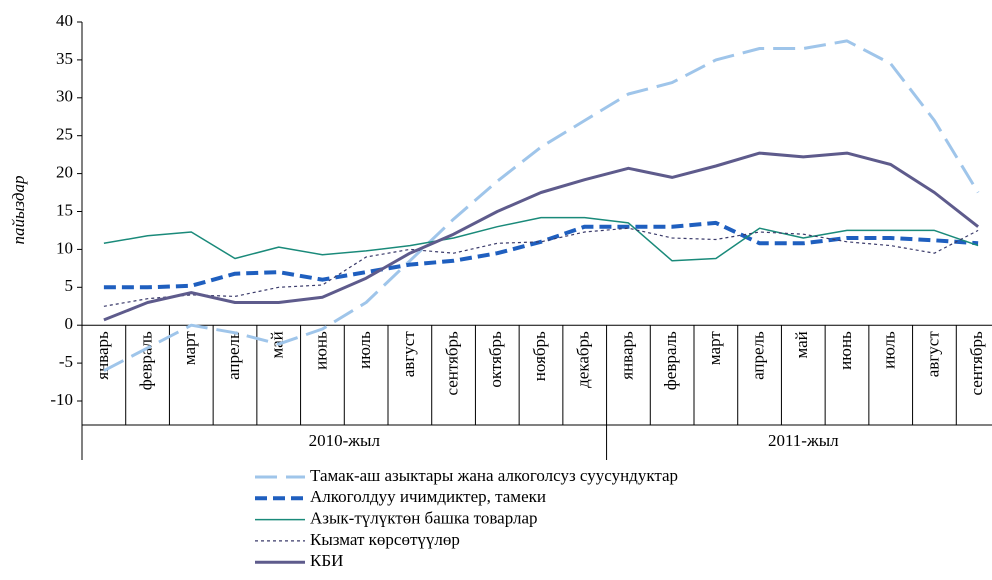  What do you see at coordinates (18, 209) in the screenshot?
I see `y-axis-label: пайыздар` at bounding box center [18, 209].